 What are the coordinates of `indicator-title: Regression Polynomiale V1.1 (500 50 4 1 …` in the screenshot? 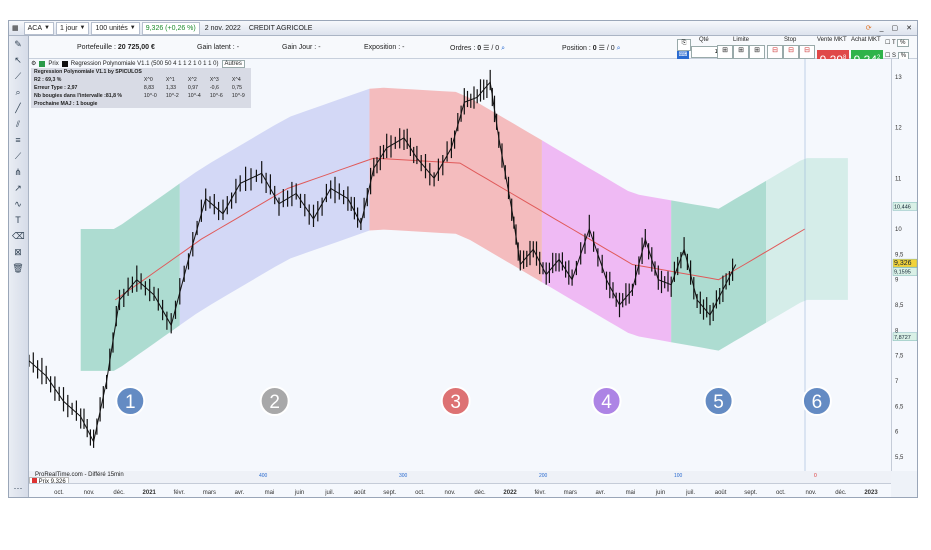 It's located at (144, 63).